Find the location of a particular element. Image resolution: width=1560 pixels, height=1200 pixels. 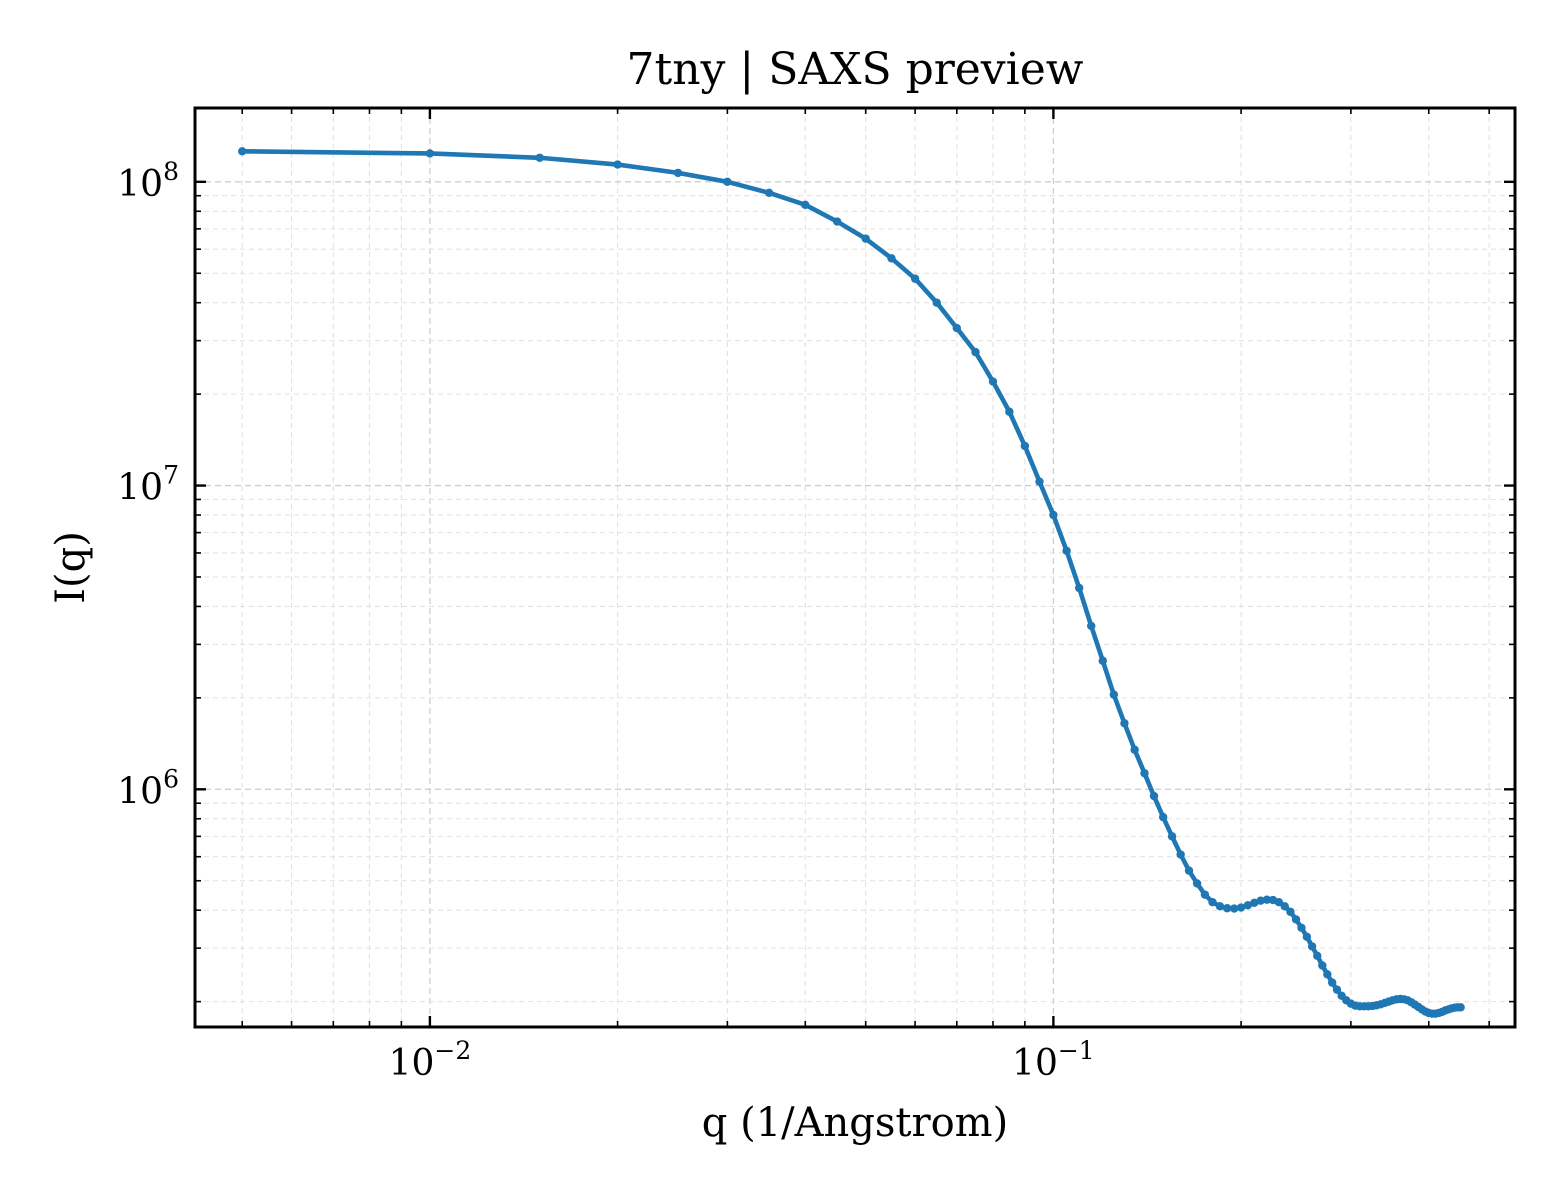

x-tick-label: 10⁻² is located at coordinates (430, 1060).